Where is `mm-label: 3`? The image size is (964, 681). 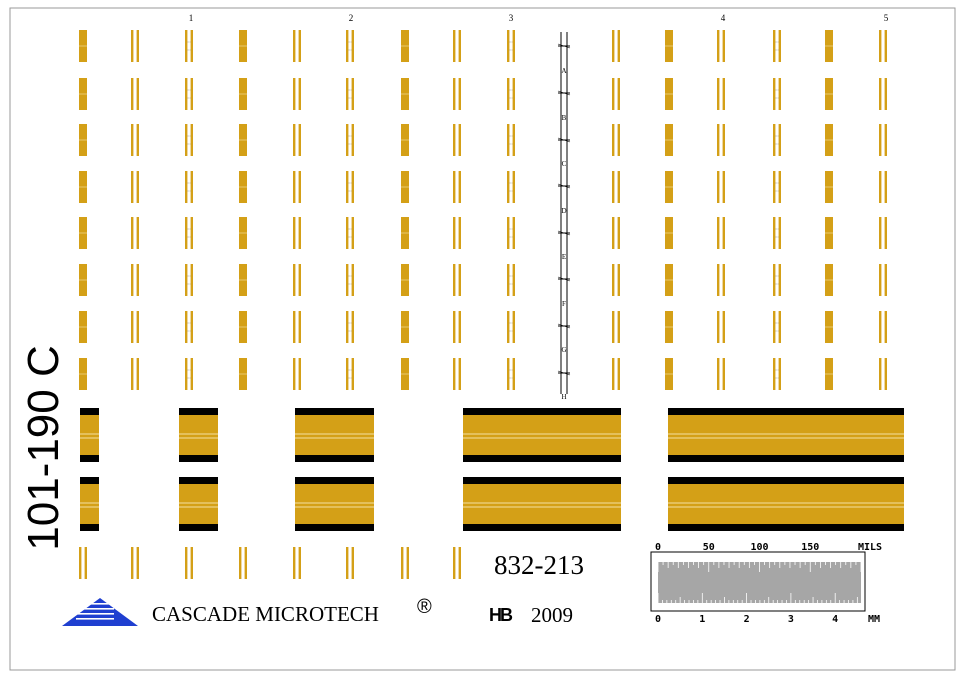
mm-label: 3 is located at coordinates (791, 619).